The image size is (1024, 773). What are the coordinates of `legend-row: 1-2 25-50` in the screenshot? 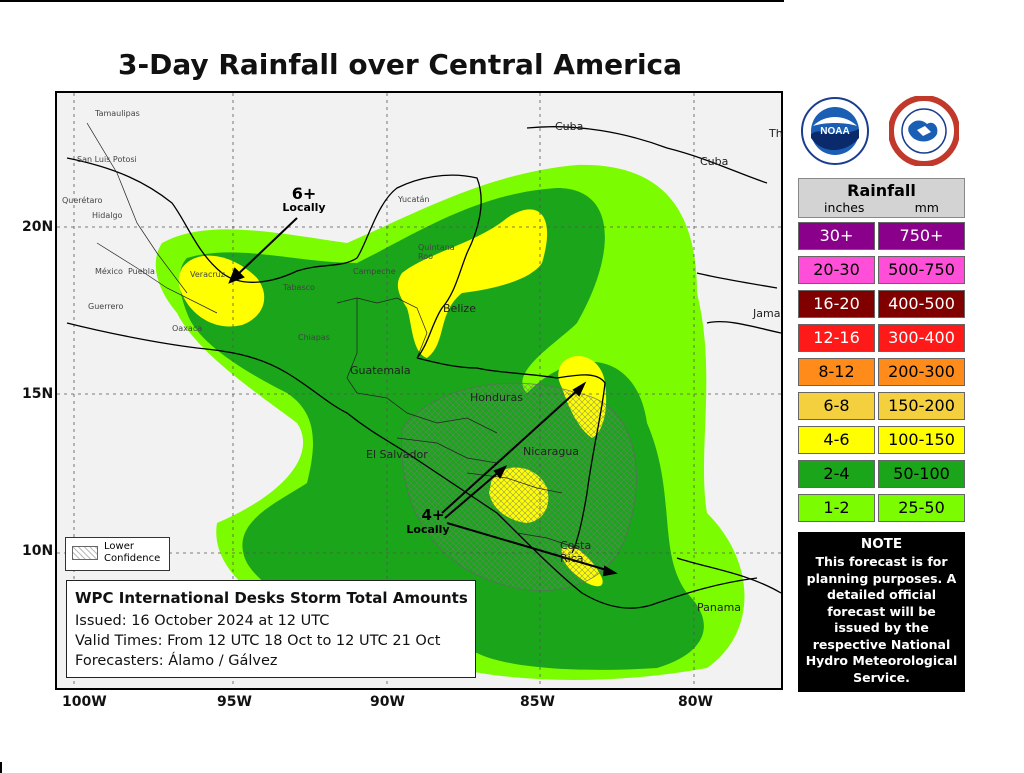 It's located at (881, 507).